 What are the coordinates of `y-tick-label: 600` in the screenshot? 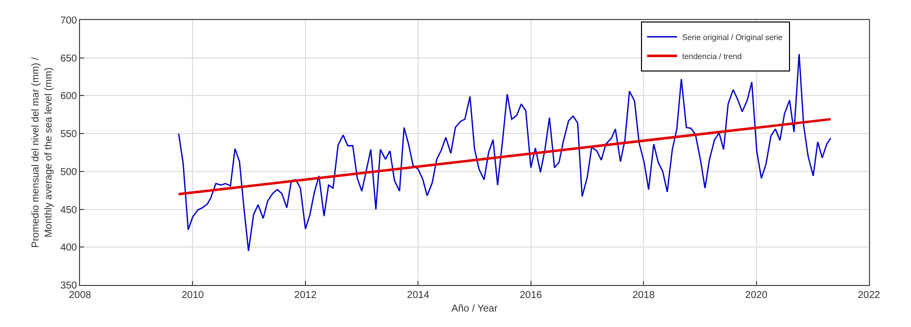 It's located at (69, 96).